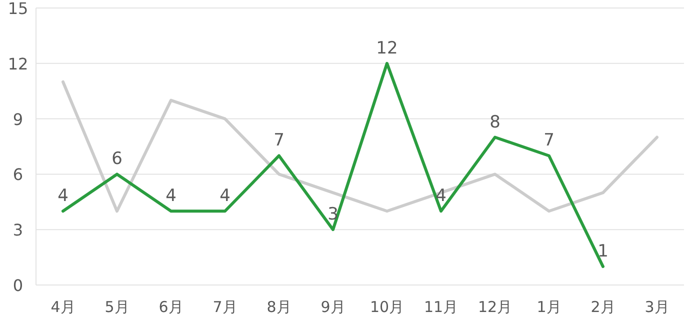  I want to click on data-label: 12, so click(387, 48).